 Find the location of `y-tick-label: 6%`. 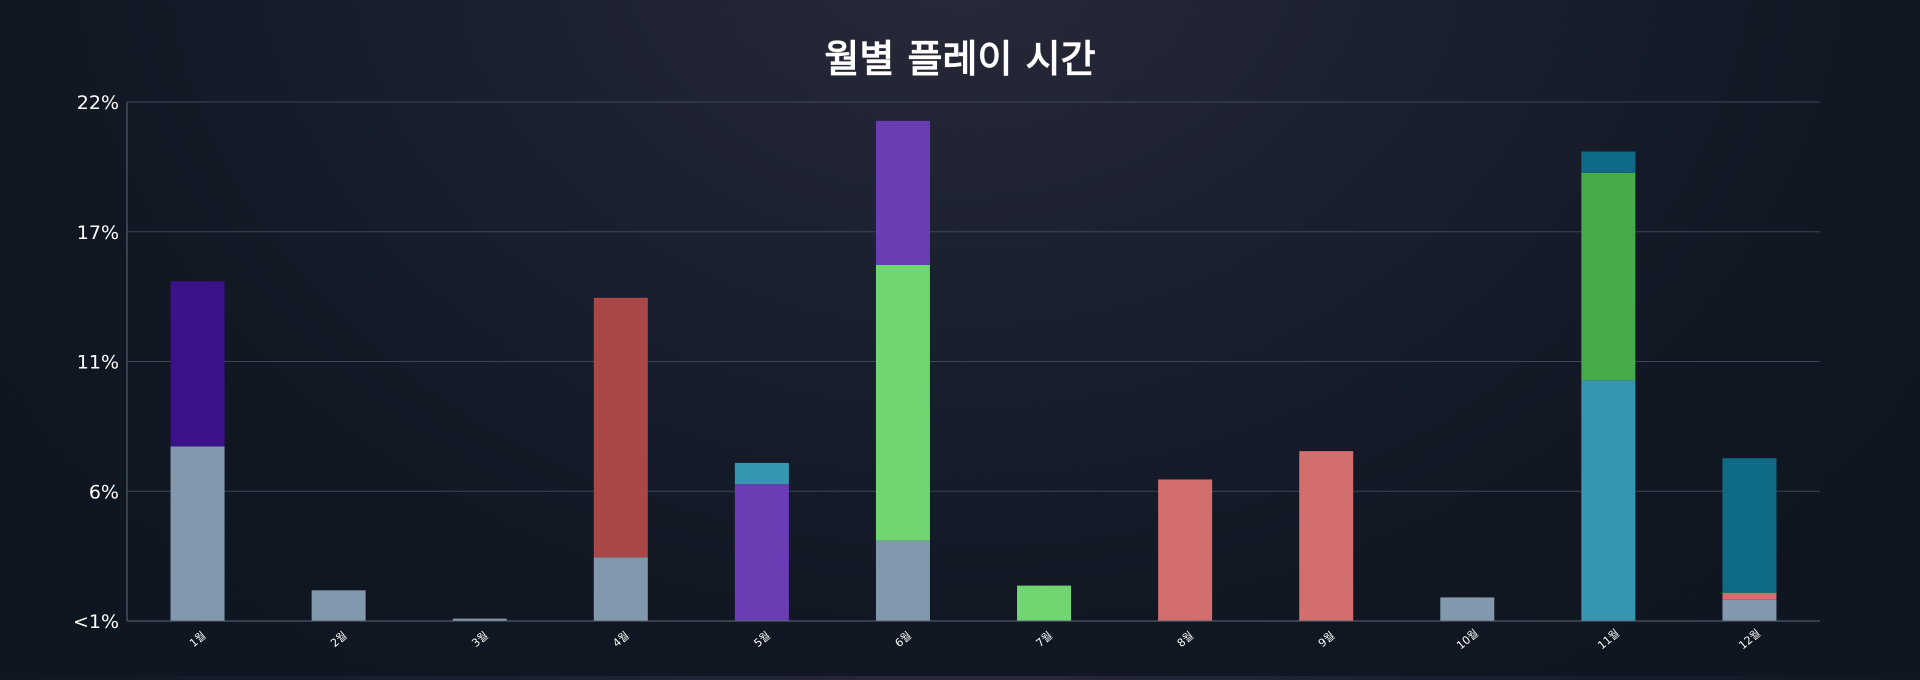

y-tick-label: 6% is located at coordinates (104, 492).